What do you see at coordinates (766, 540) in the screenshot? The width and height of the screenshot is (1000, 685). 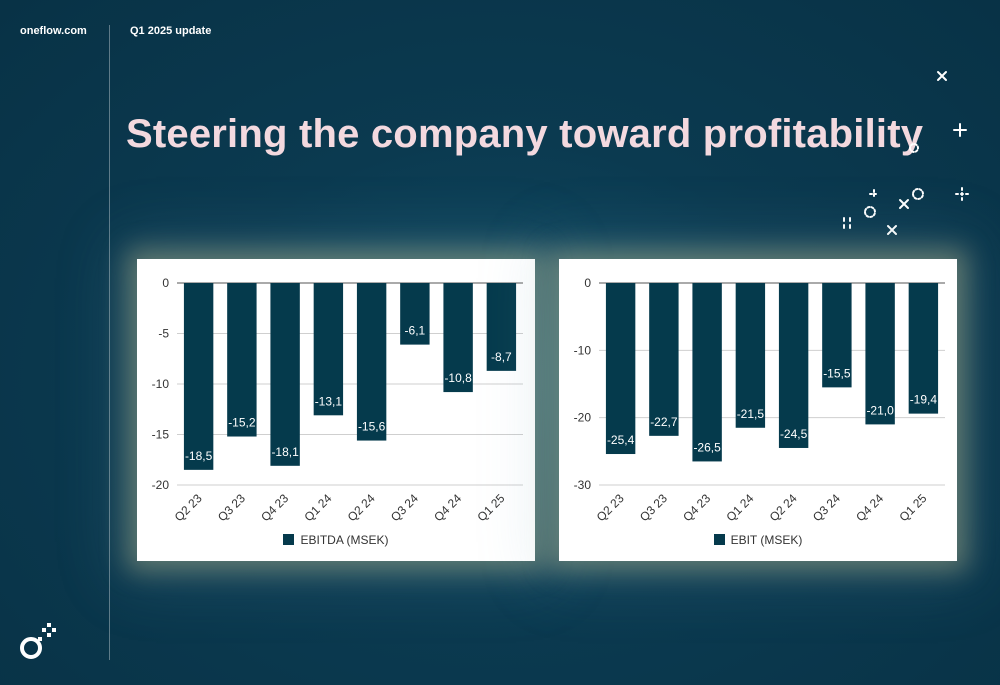 I see `legend-label: EBIT (MSEK)` at bounding box center [766, 540].